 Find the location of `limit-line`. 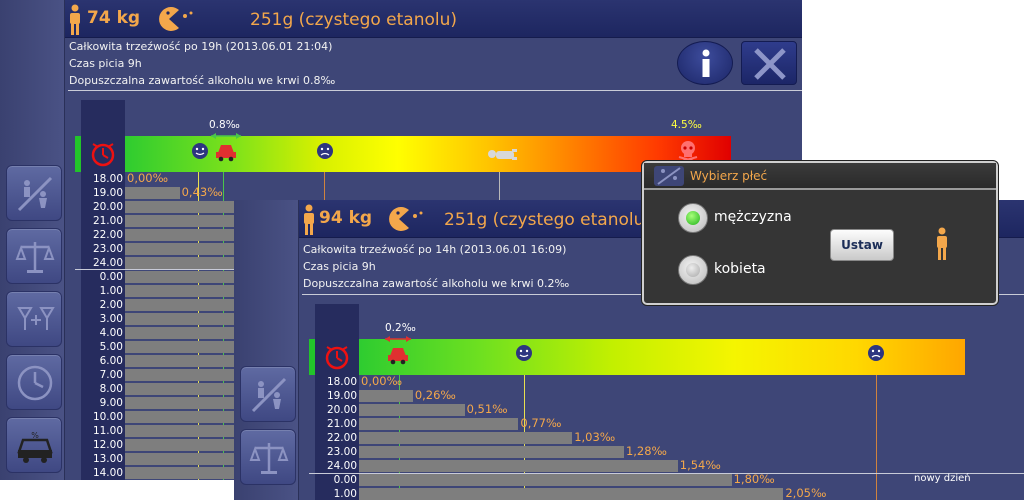

limit-line is located at coordinates (223, 326).